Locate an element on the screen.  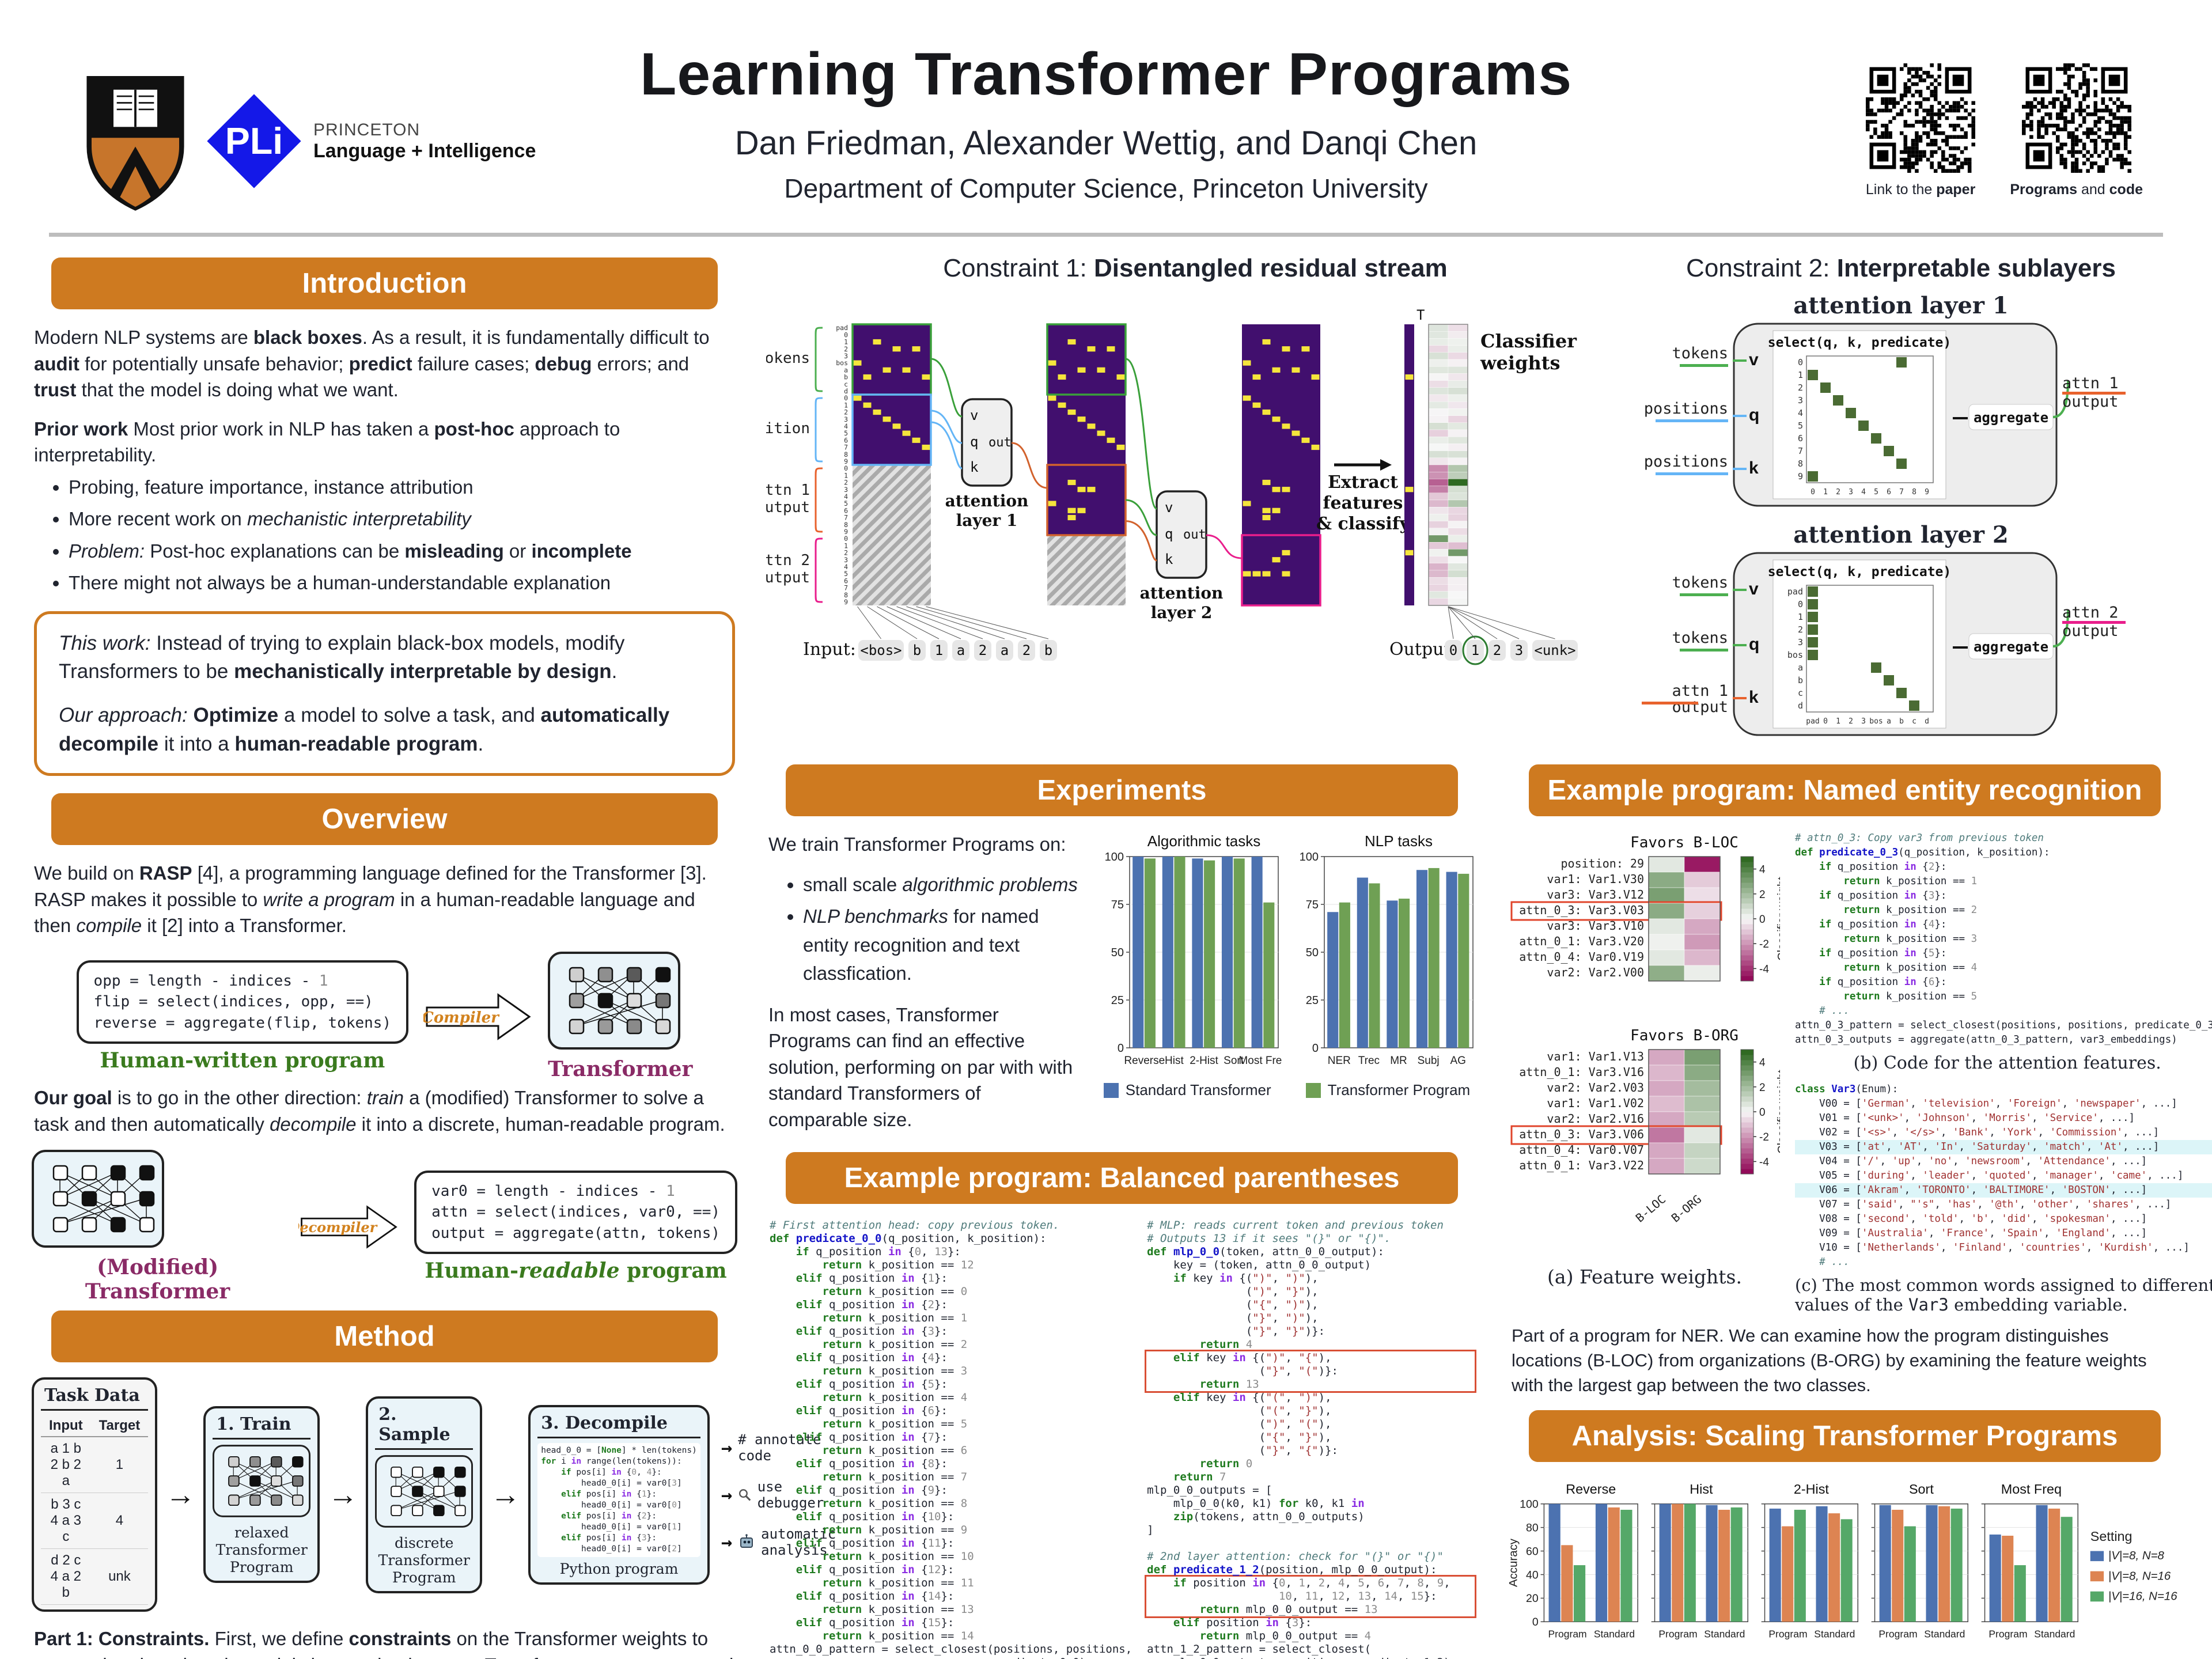
svg-text: attention is located at coordinates (987, 500).